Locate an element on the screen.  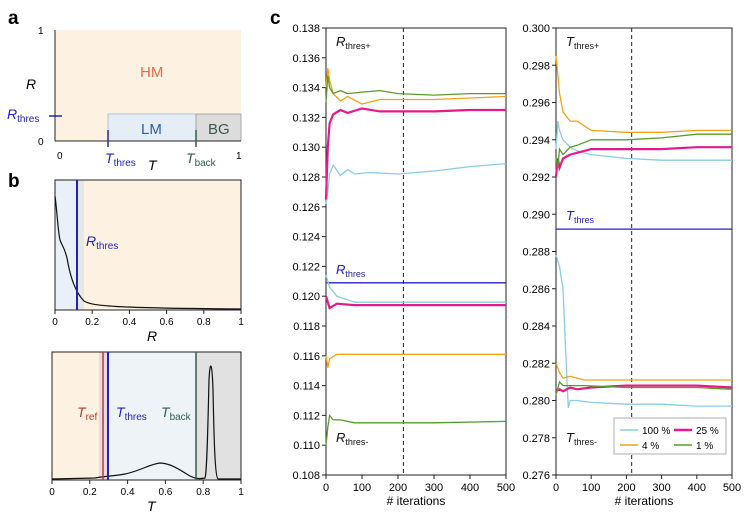
rb-rthres-label: Rthres is located at coordinates (102, 242).